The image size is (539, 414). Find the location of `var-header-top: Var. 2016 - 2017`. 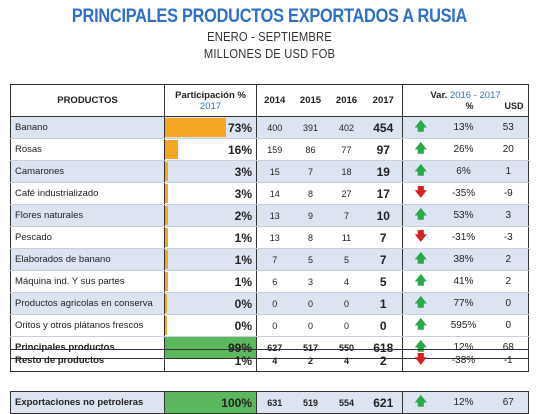

var-header-top: Var. 2016 - 2017 is located at coordinates (465, 95).